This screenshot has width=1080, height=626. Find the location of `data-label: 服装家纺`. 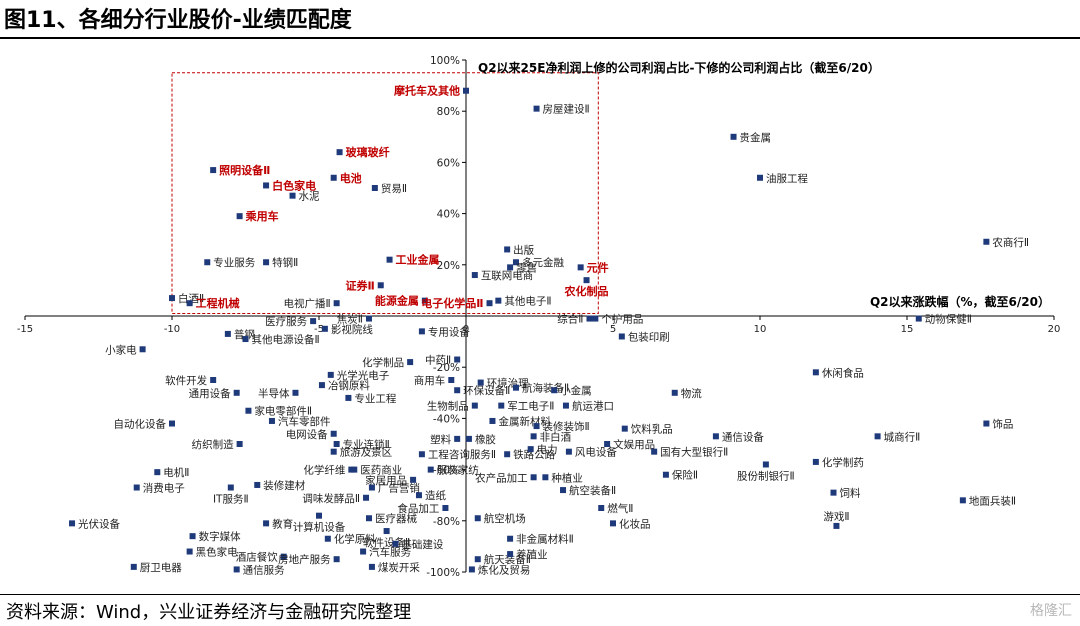

data-label: 服装家纺 is located at coordinates (458, 470).